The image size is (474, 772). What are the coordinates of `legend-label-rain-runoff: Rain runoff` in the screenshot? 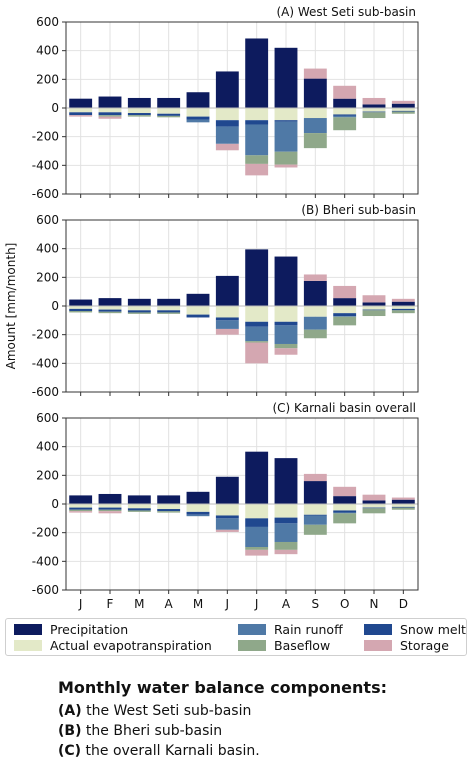 It's located at (308, 629).